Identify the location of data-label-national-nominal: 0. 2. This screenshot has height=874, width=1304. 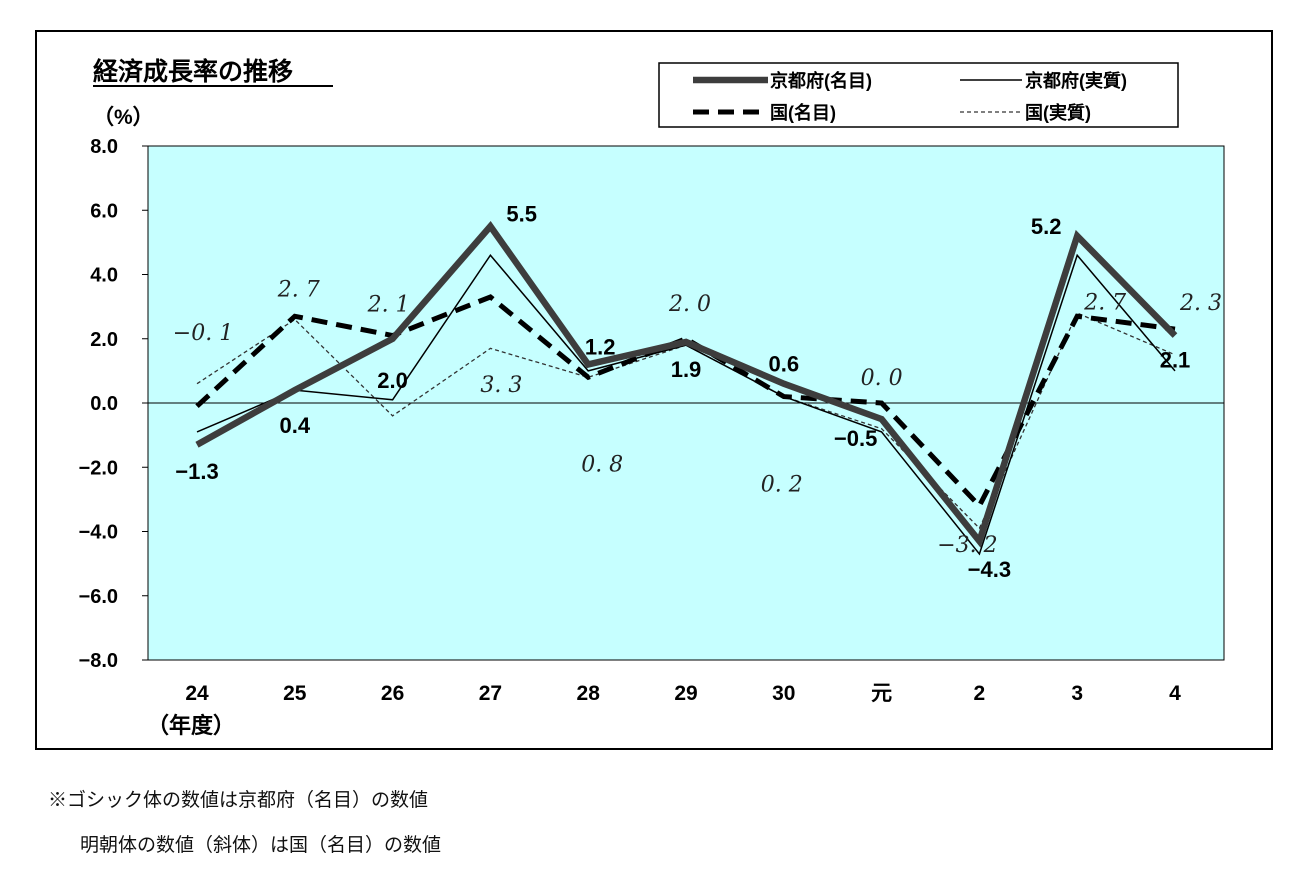
(782, 485).